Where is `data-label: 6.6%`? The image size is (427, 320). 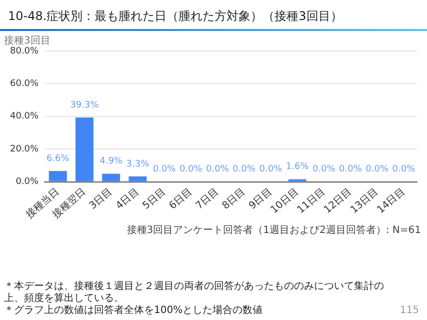
data-label: 6.6% is located at coordinates (58, 159).